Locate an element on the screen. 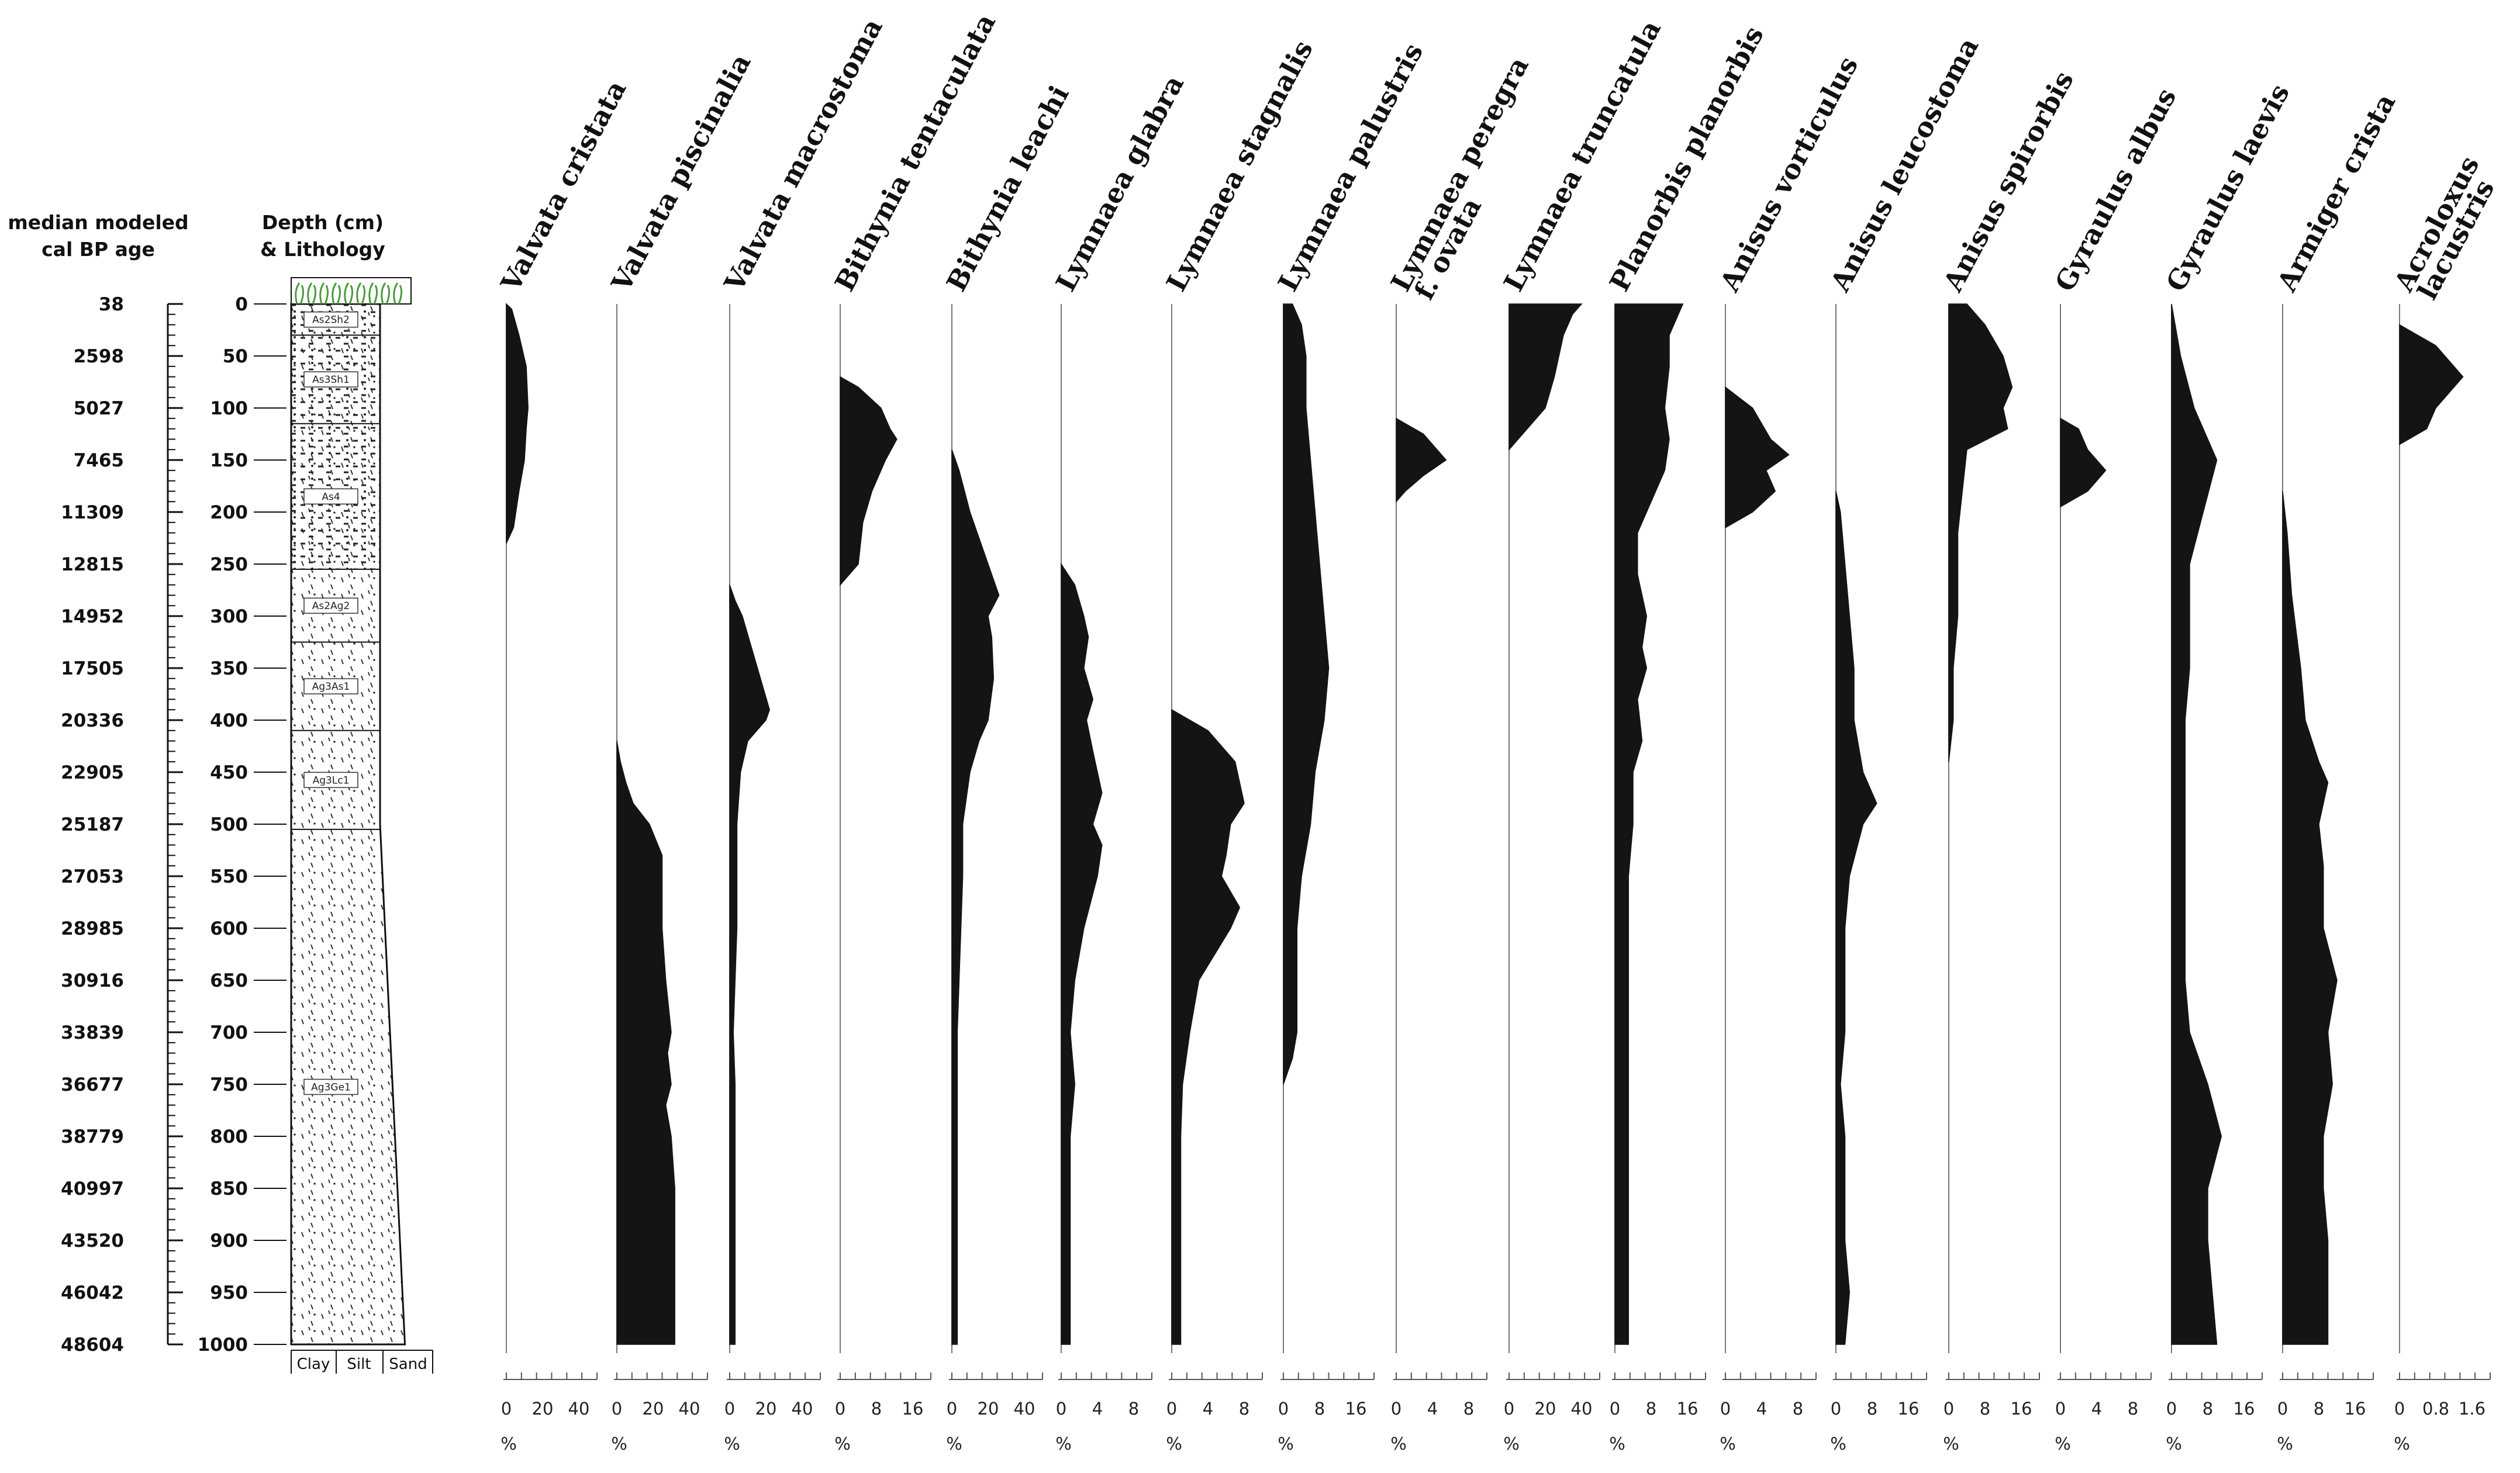 The image size is (2520, 1473). taxon-name: Gyraulus laevis is located at coordinates (2227, 188).